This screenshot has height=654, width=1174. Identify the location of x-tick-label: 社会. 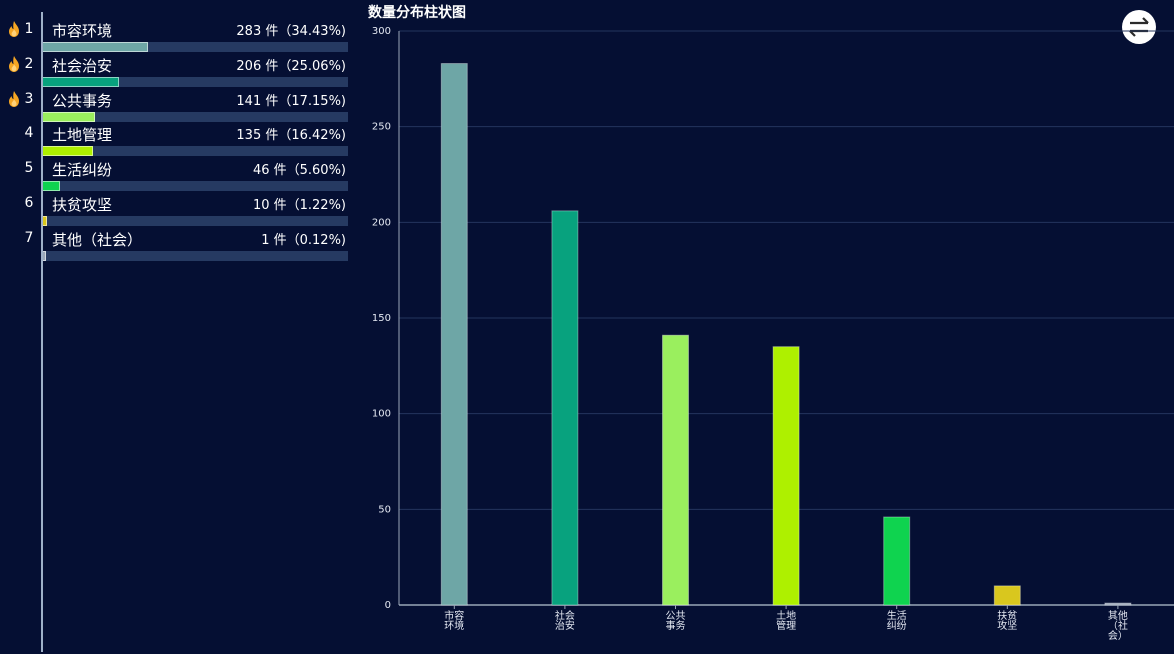
(565, 615).